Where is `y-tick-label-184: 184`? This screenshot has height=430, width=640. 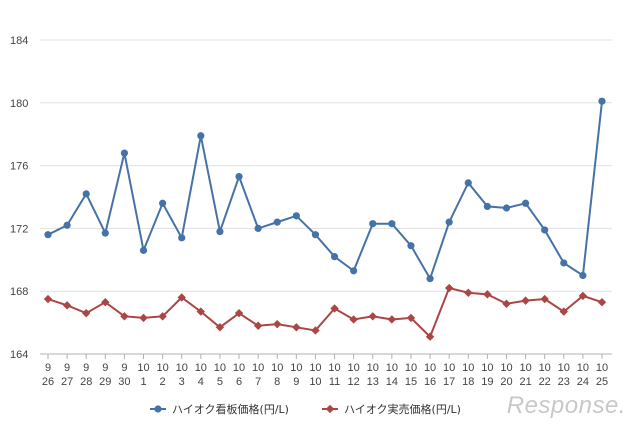
y-tick-label-184: 184 is located at coordinates (19, 41).